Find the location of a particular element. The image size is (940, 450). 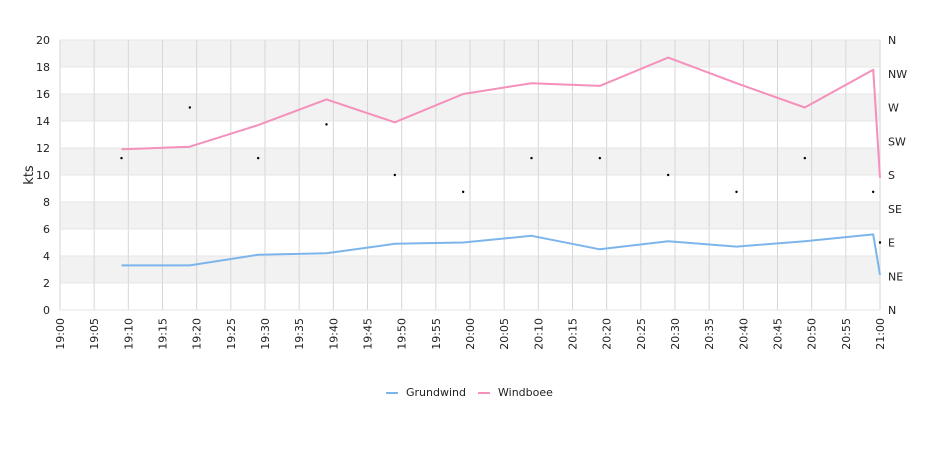

y-tick-label: 10 is located at coordinates (43, 175).